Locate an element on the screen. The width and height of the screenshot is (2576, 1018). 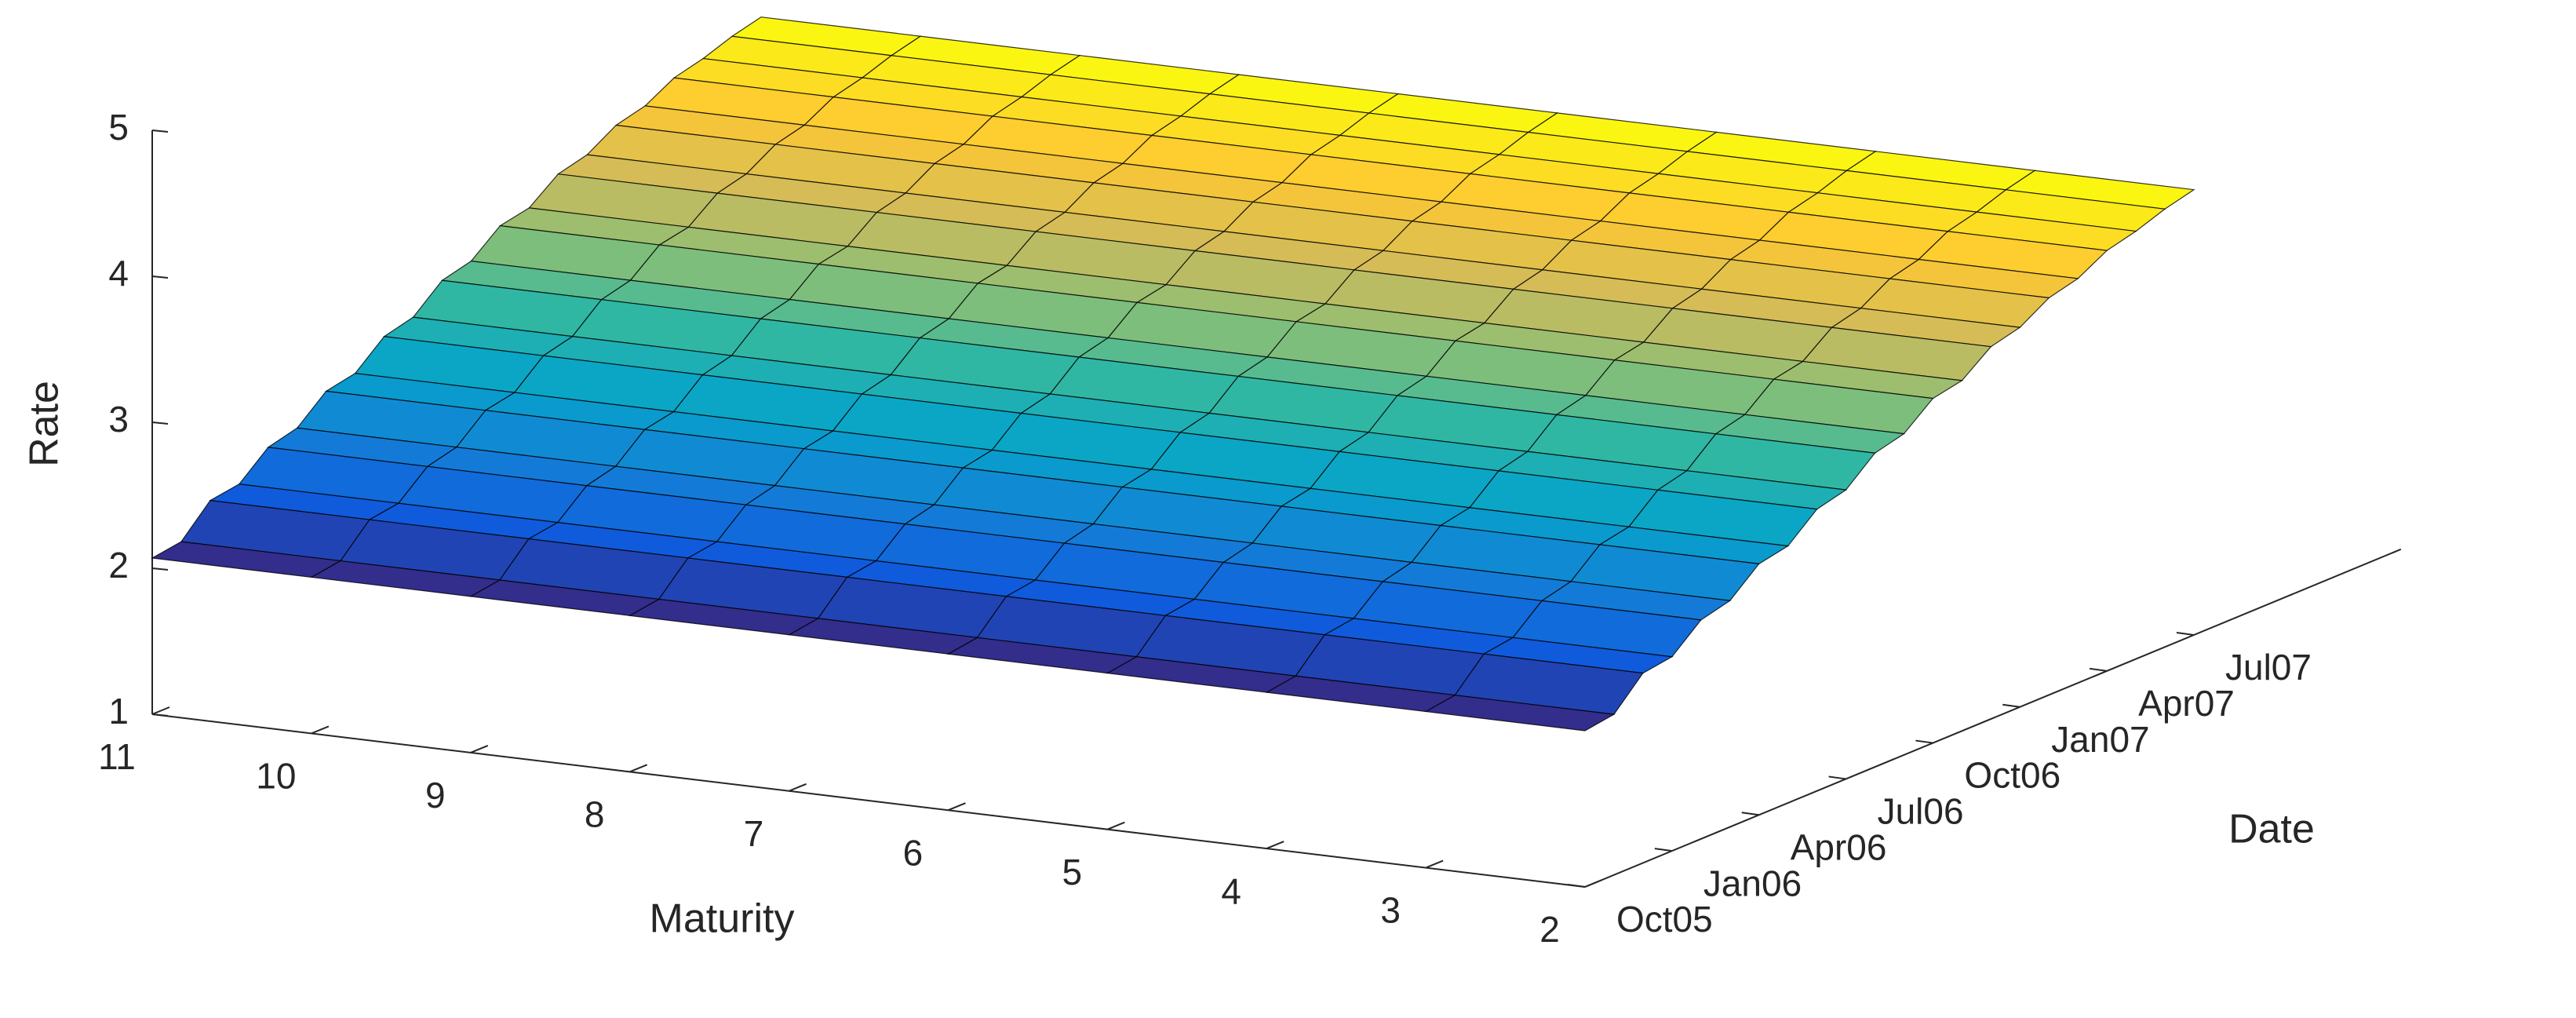
y-tick-label: Oct06 is located at coordinates (2012, 776).